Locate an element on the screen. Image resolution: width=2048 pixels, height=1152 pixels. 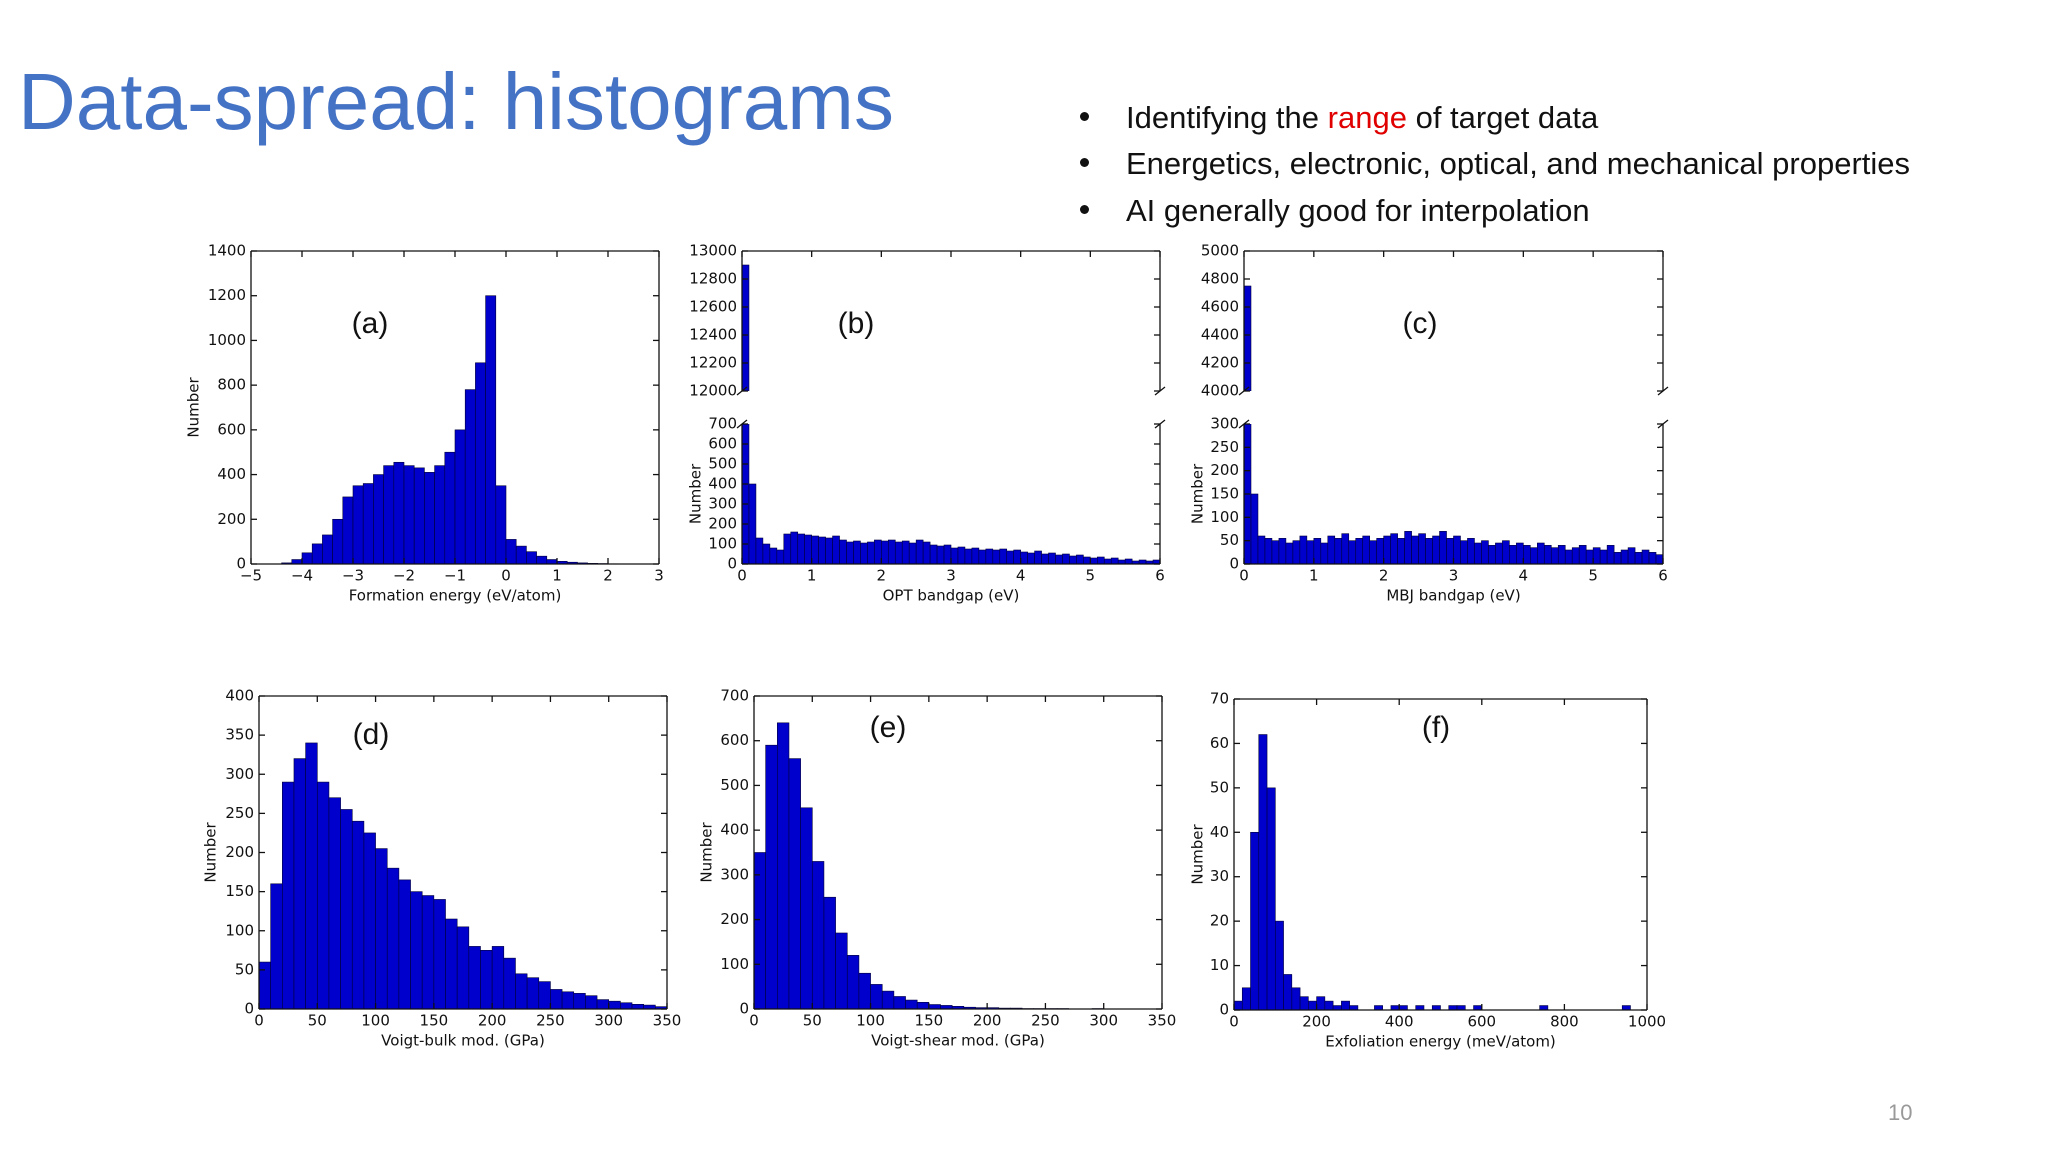
panel-label: (a) is located at coordinates (370, 323).